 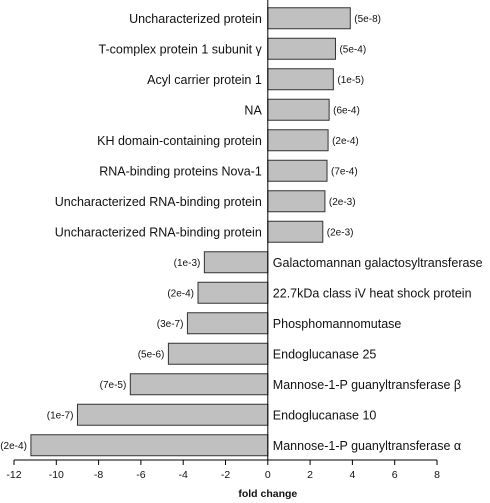 What do you see at coordinates (183, 475) in the screenshot?
I see `x-tick-label: -4` at bounding box center [183, 475].